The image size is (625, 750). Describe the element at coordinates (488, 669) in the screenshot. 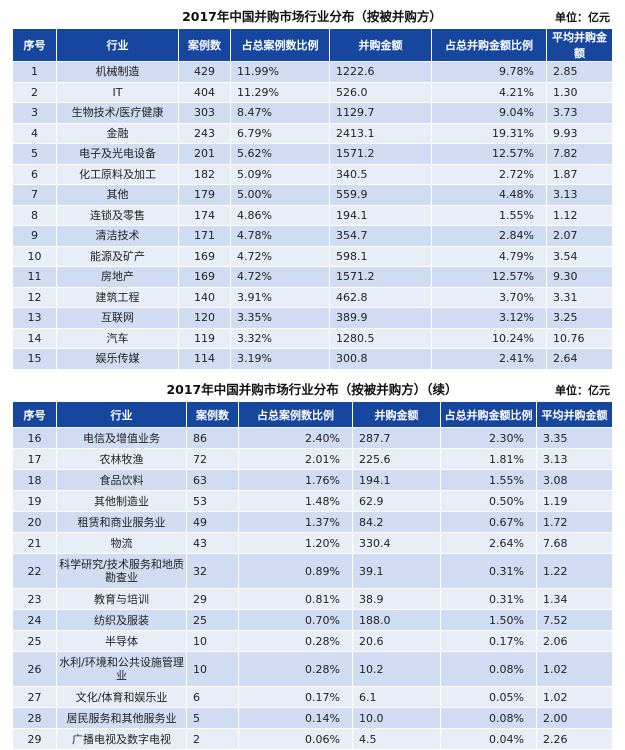

I see `table-cell: 0.08%` at that location.